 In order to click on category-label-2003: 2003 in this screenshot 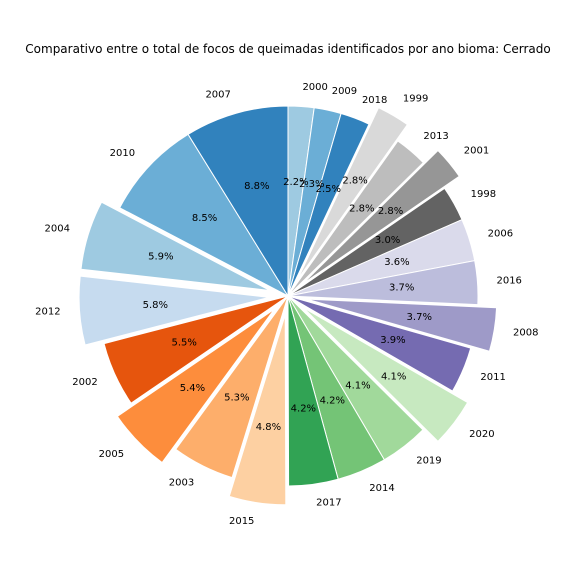, I will do `click(181, 482)`.